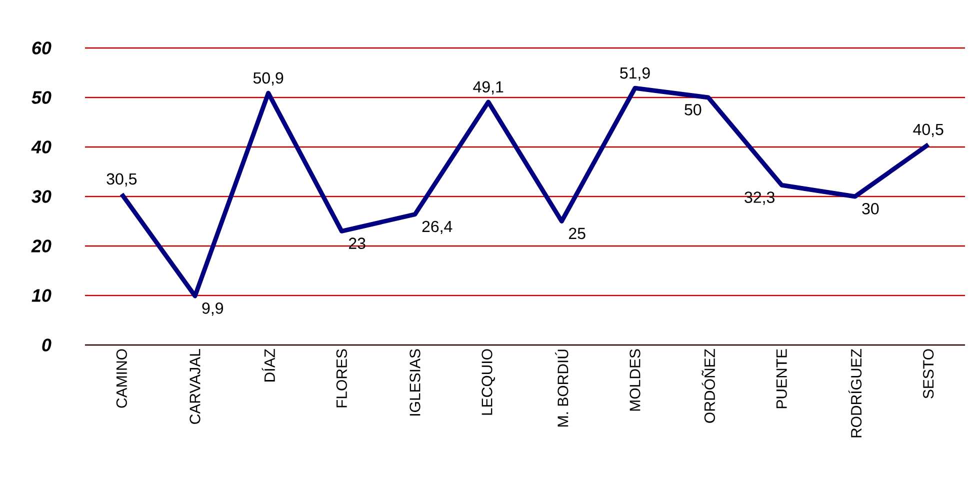 Image resolution: width=980 pixels, height=487 pixels. What do you see at coordinates (42, 97) in the screenshot?
I see `y-tick-label: 50` at bounding box center [42, 97].